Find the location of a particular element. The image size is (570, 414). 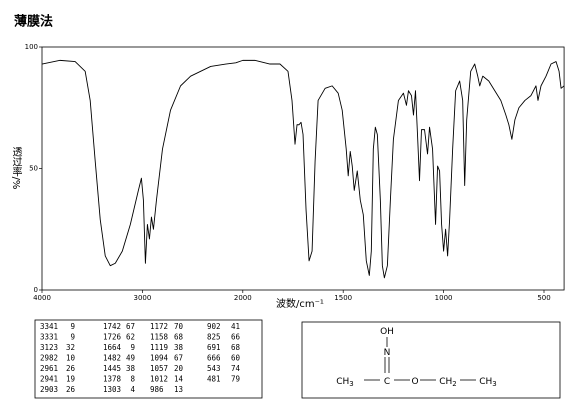

peak-wavenumber: 481 is located at coordinates (214, 379).